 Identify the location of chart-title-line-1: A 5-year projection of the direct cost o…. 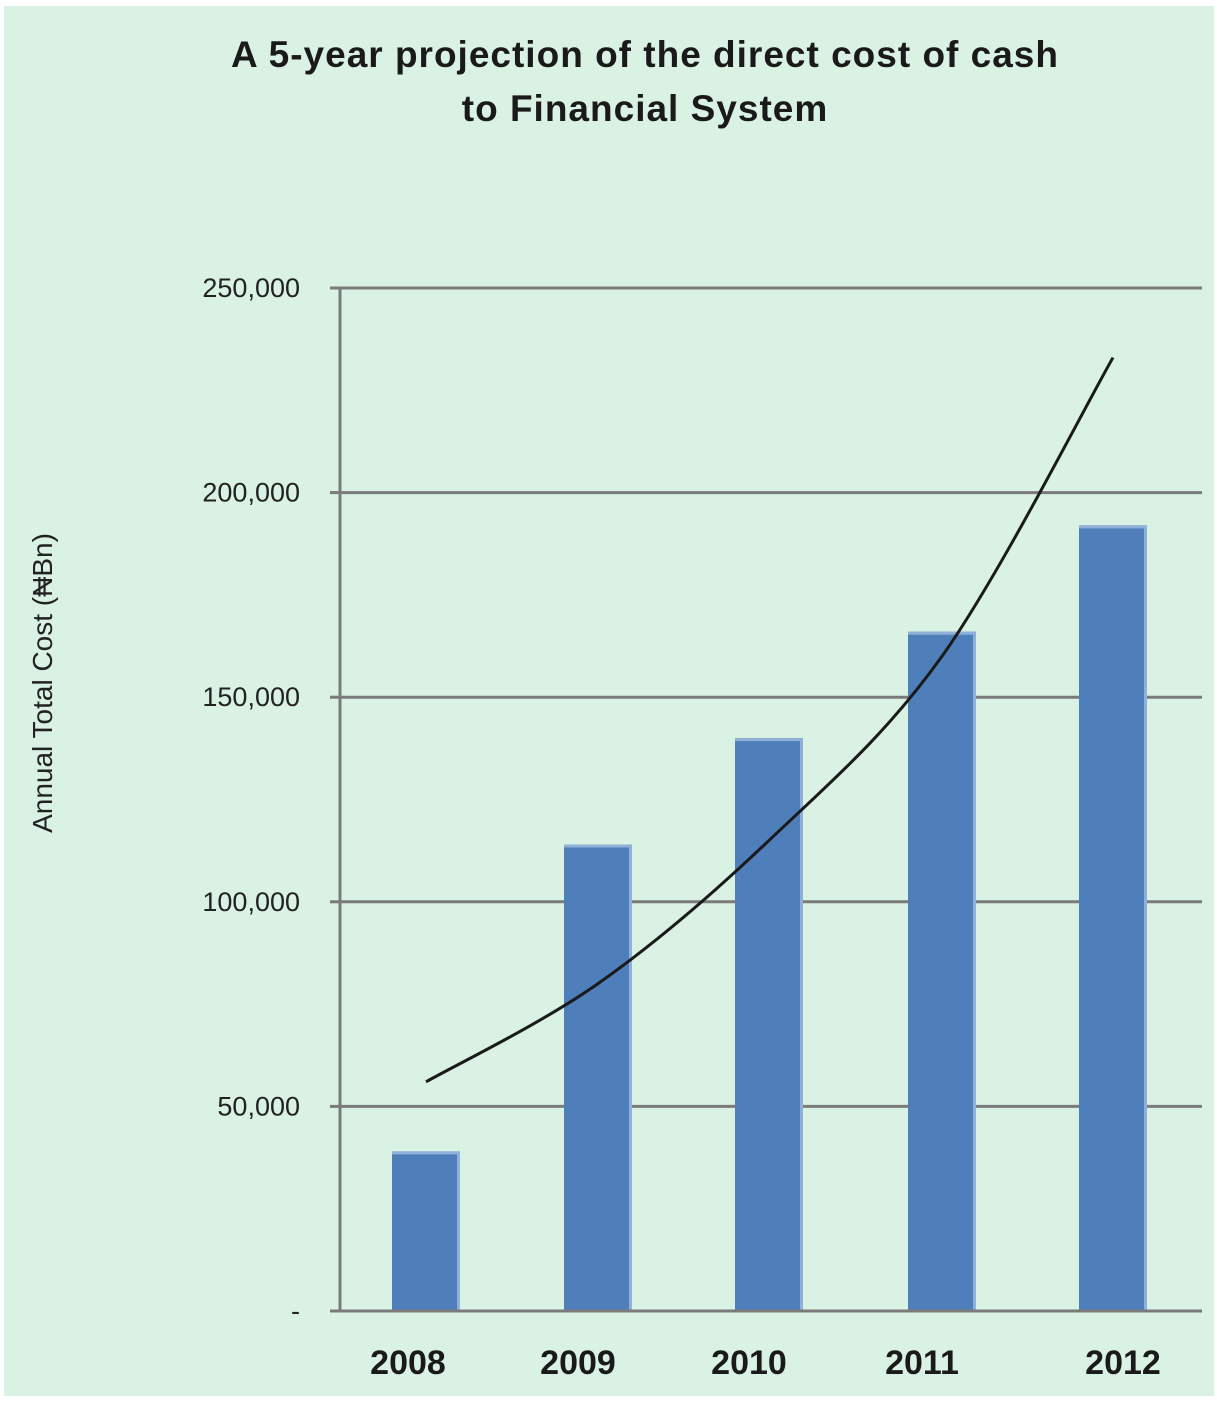
(645, 54).